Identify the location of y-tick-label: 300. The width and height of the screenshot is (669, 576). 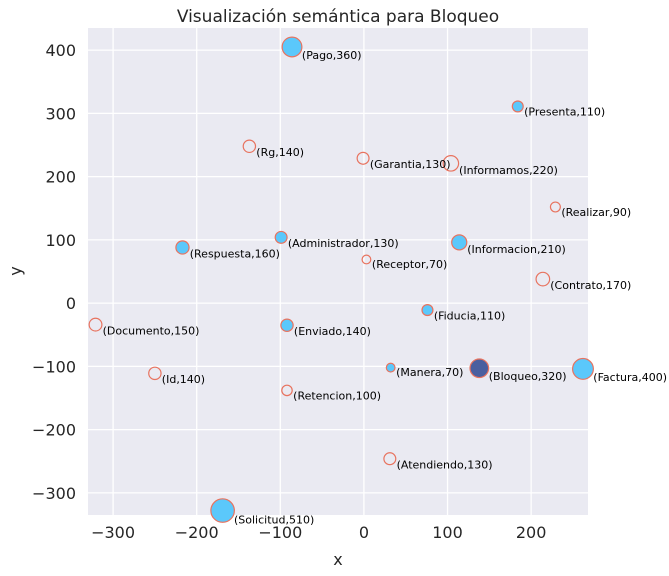
(60, 113).